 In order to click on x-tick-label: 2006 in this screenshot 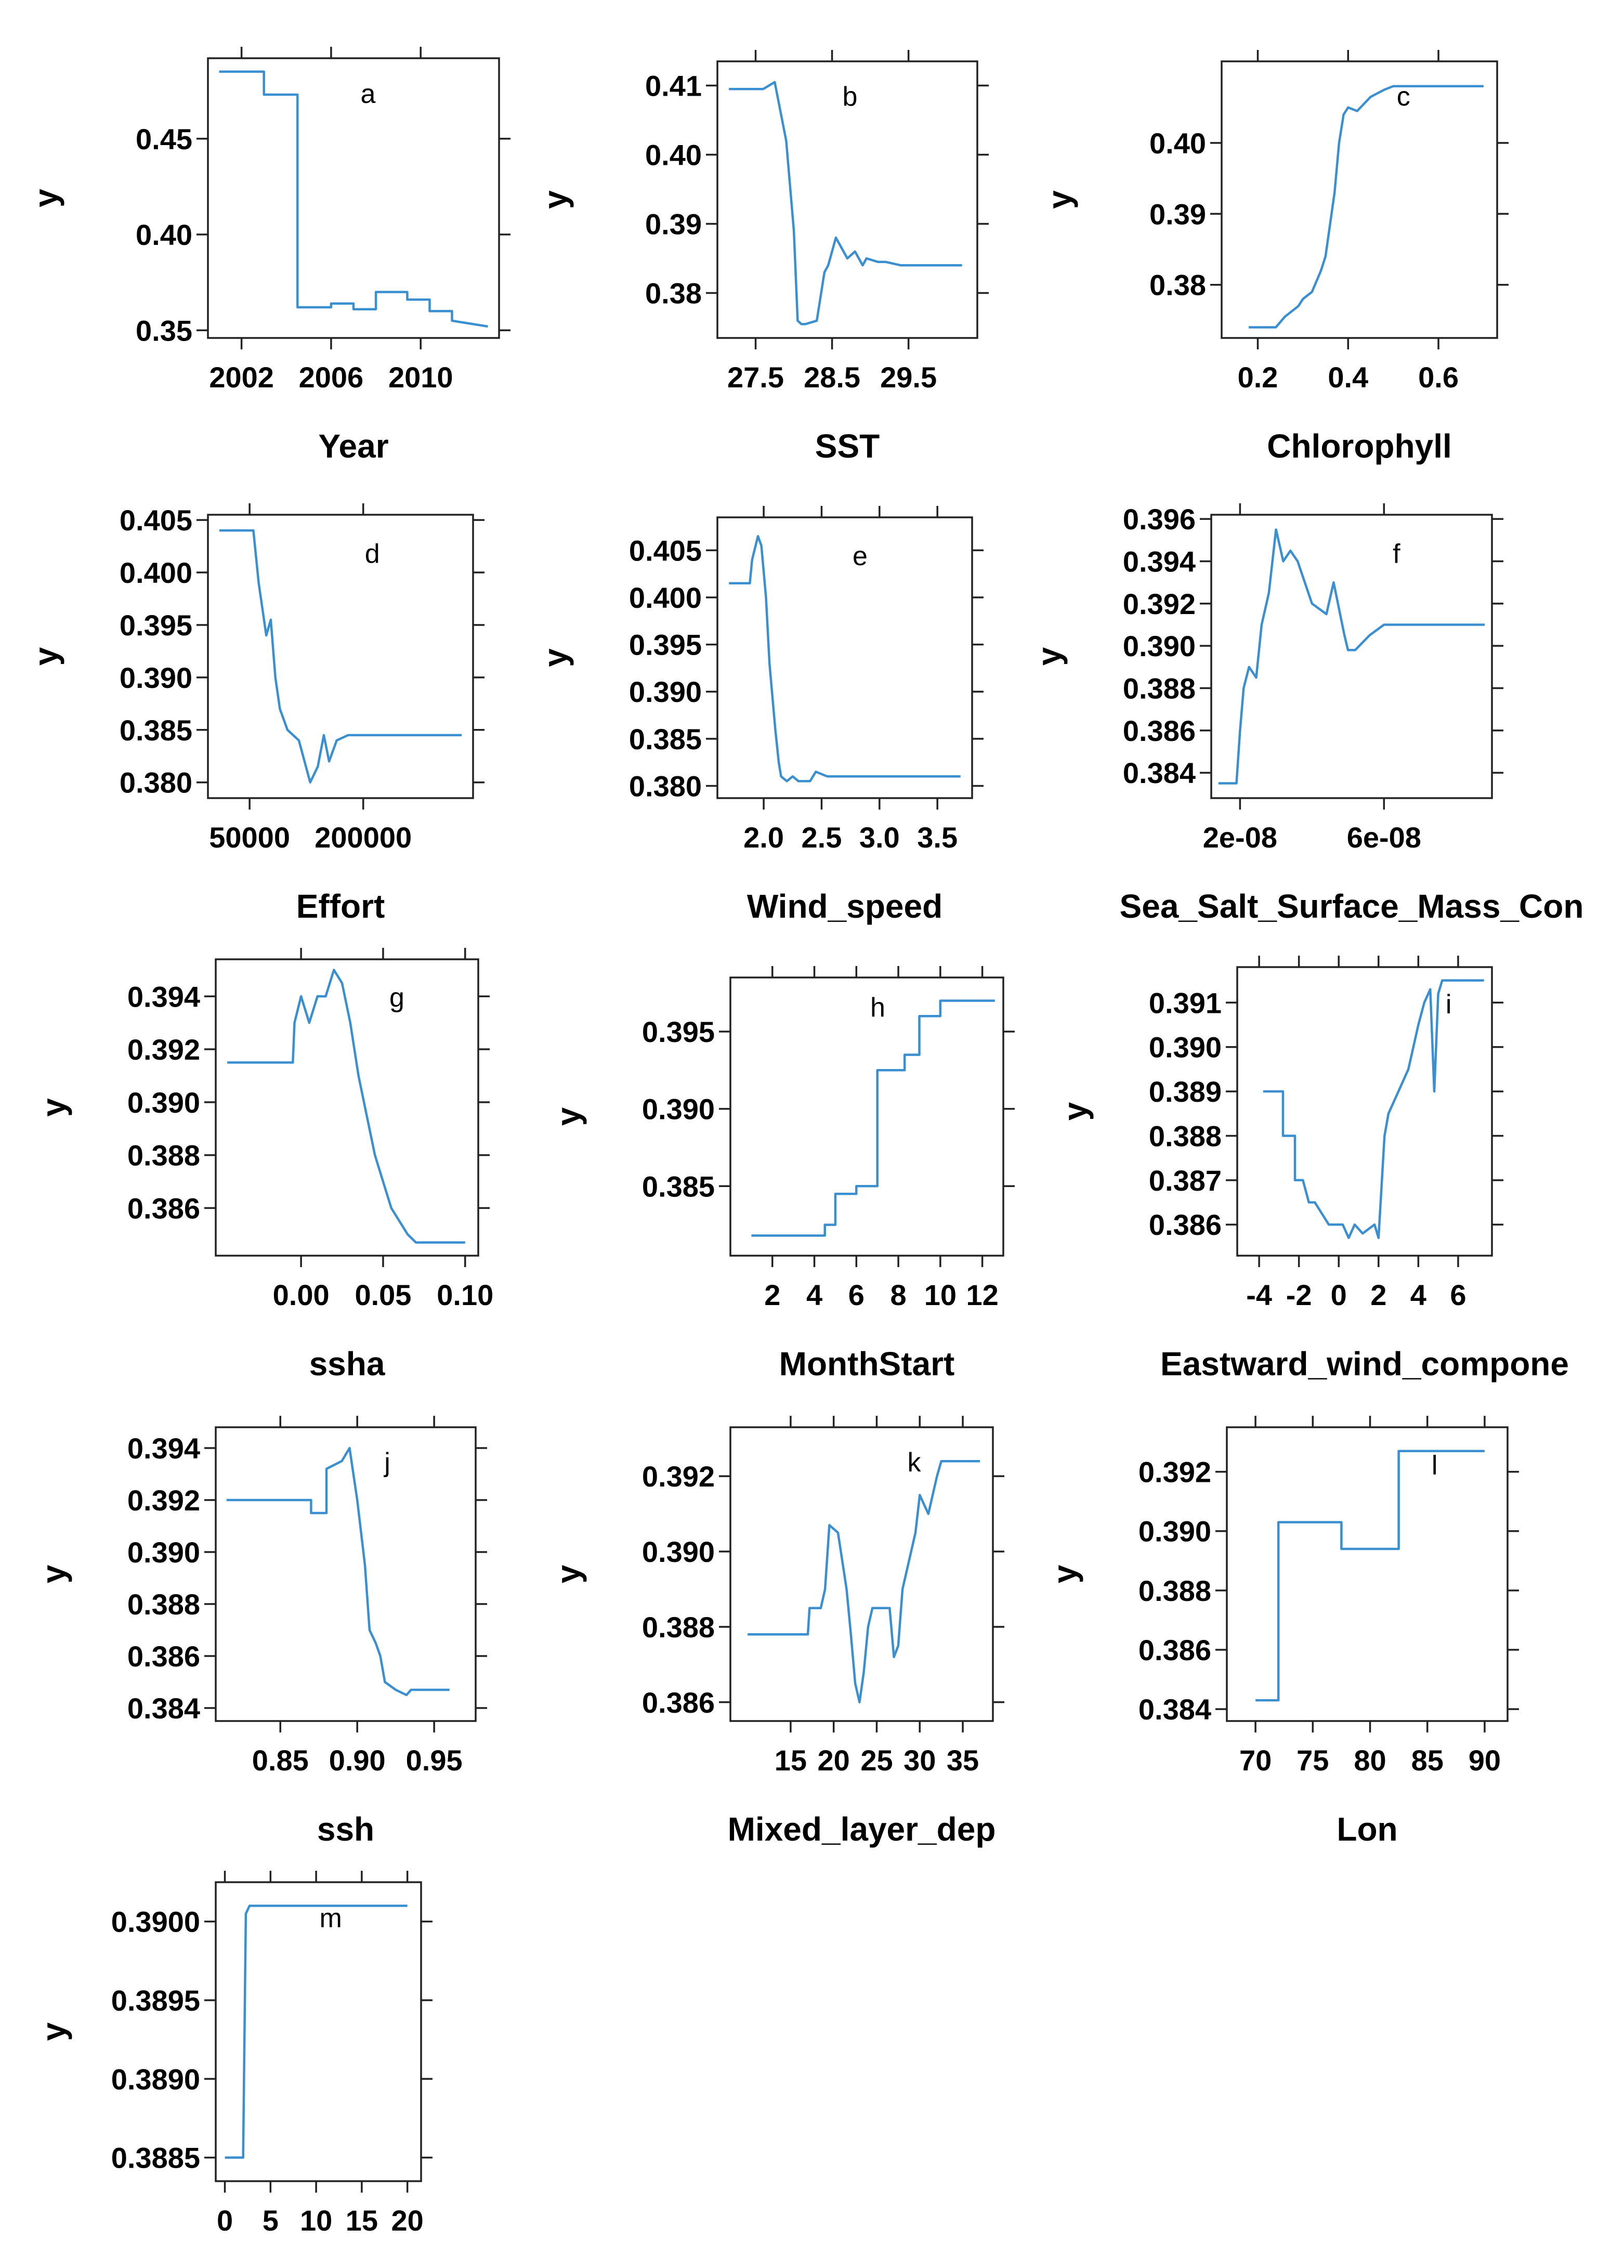, I will do `click(332, 377)`.